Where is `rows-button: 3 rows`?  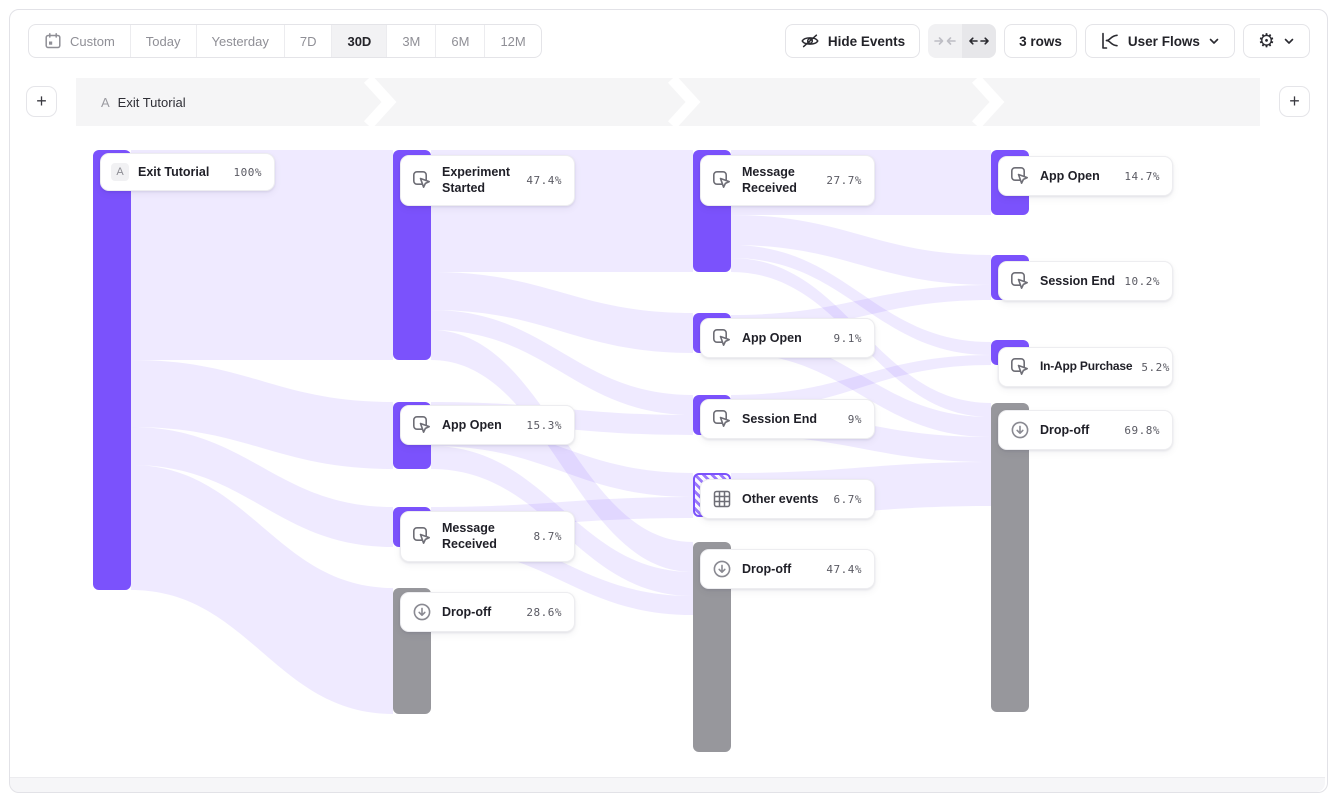
rows-button: 3 rows is located at coordinates (1040, 41).